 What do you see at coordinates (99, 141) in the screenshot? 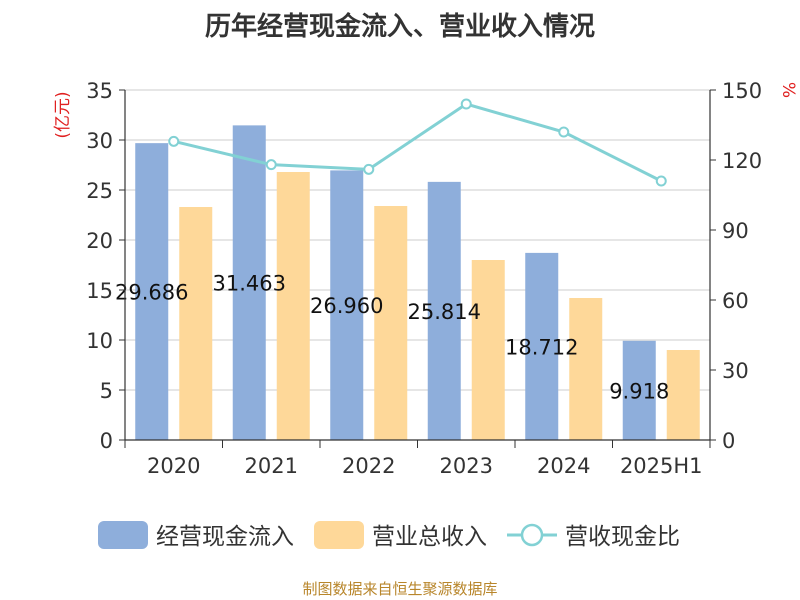
I see `y-tick-label: 30` at bounding box center [99, 141].